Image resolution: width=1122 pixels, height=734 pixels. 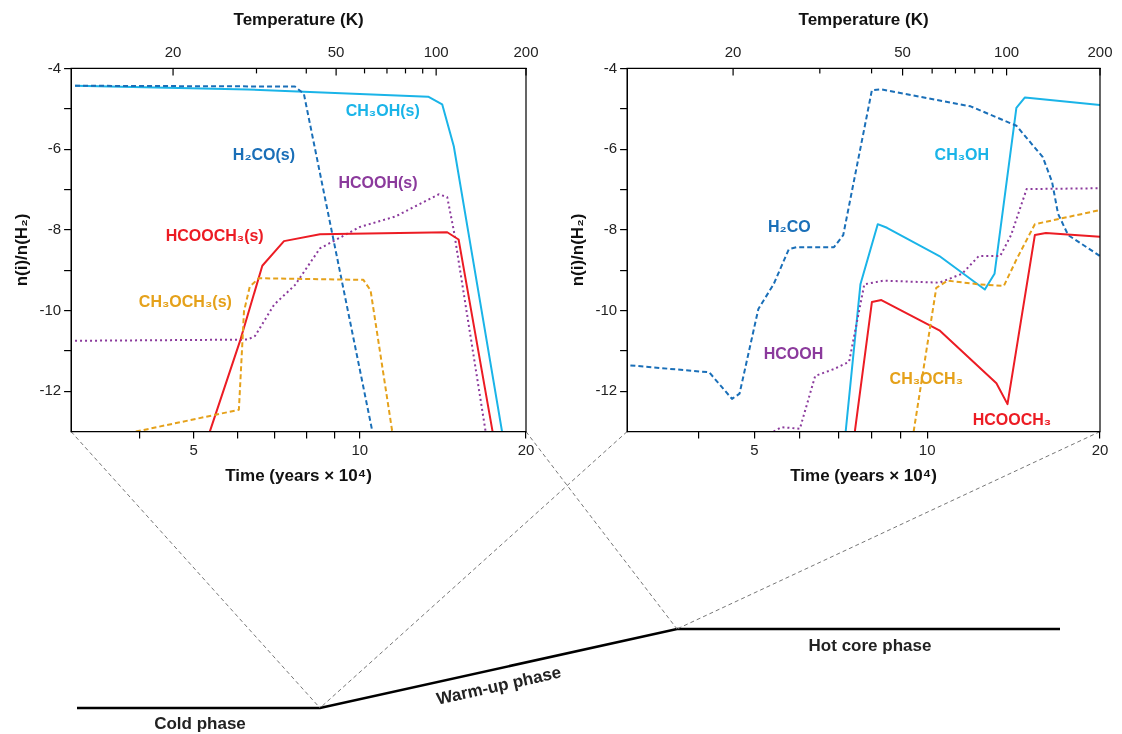 I want to click on text: Warm-up phase, so click(x=498, y=685).